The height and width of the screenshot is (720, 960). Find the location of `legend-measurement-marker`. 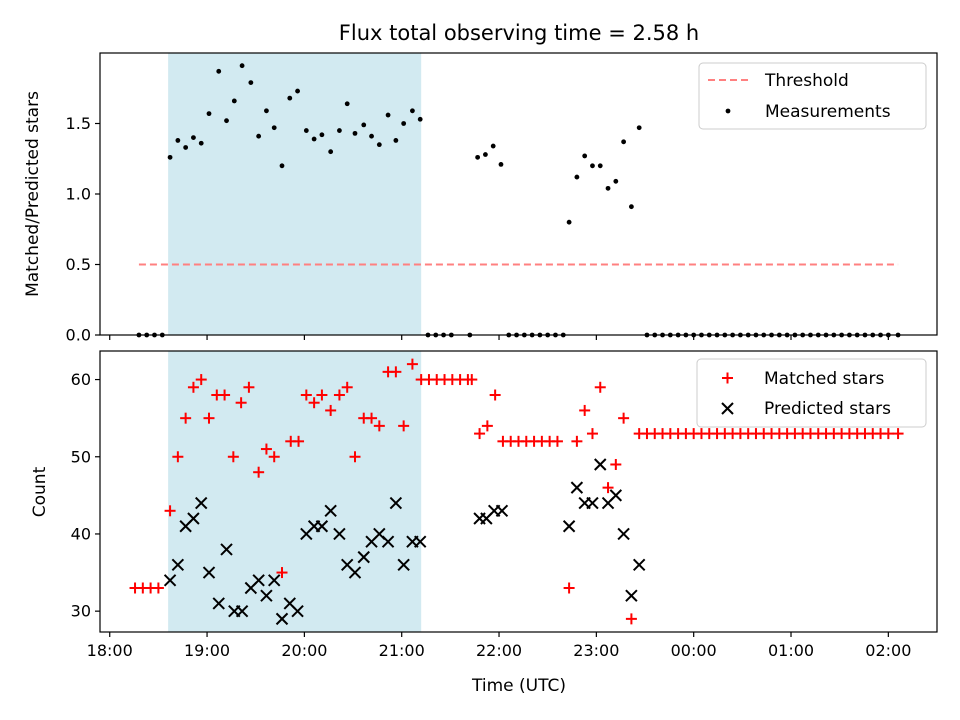

legend-measurement-marker is located at coordinates (728, 111).